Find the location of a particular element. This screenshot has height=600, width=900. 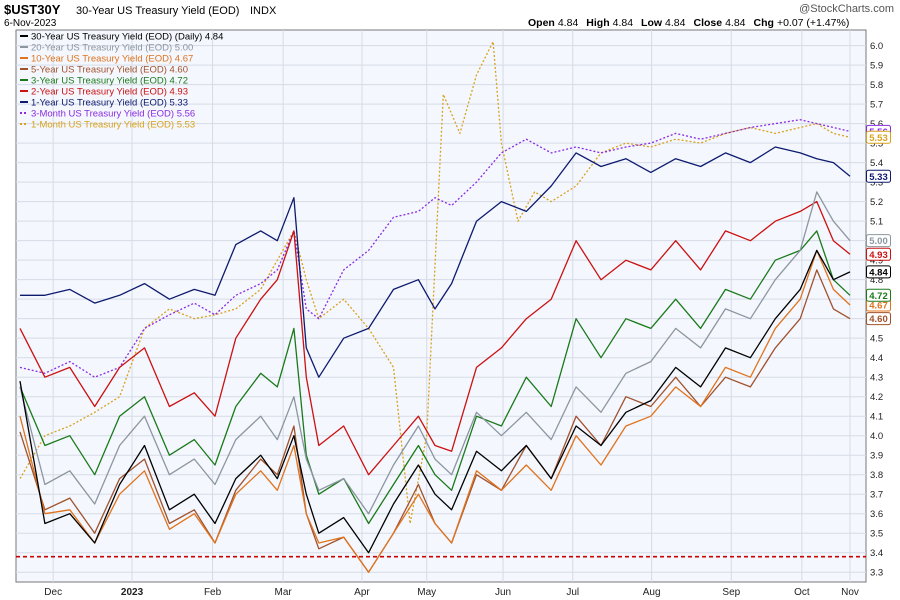

y-tick-label: 5.6 is located at coordinates (876, 124).